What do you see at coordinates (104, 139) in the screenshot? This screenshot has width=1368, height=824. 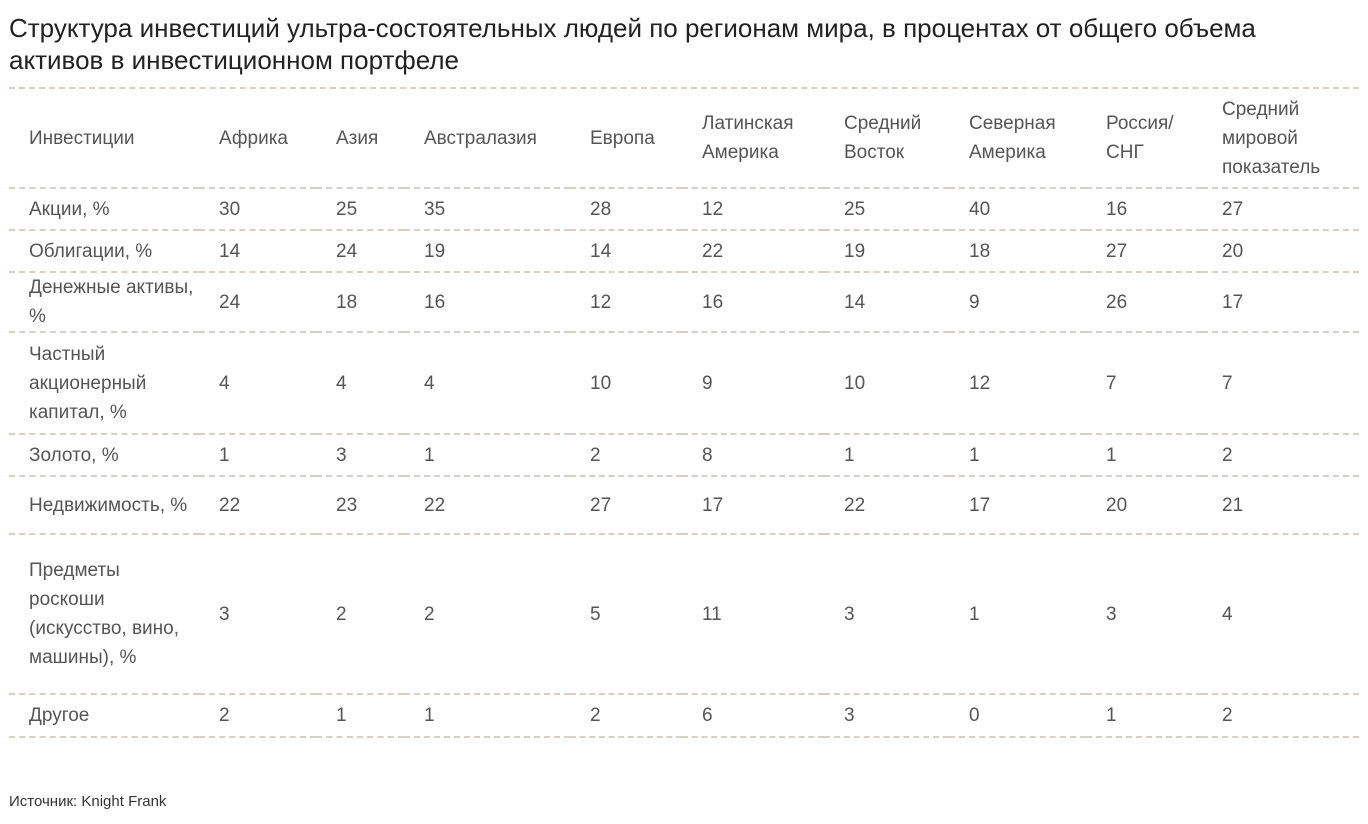 I see `column-header-investments: Инвестиции` at bounding box center [104, 139].